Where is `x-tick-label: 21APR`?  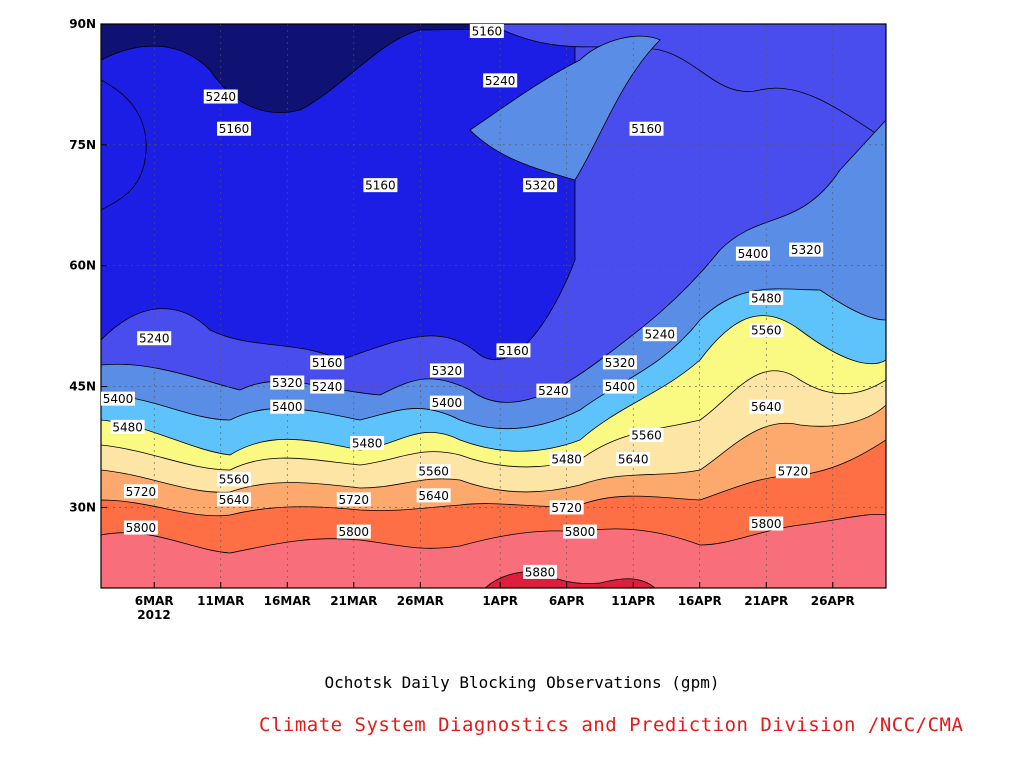 x-tick-label: 21APR is located at coordinates (766, 601).